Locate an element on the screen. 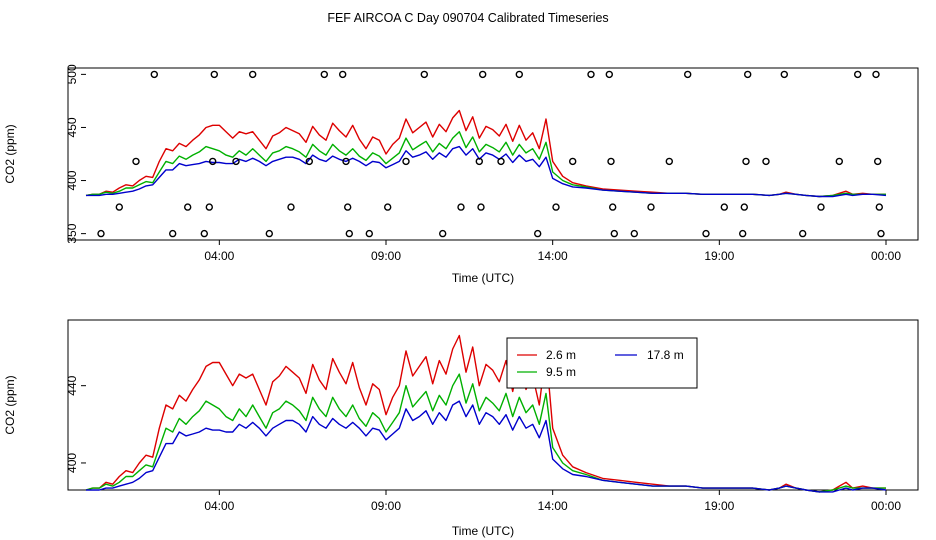 The height and width of the screenshot is (540, 936). top-y-tick-label: 450 is located at coordinates (72, 127).